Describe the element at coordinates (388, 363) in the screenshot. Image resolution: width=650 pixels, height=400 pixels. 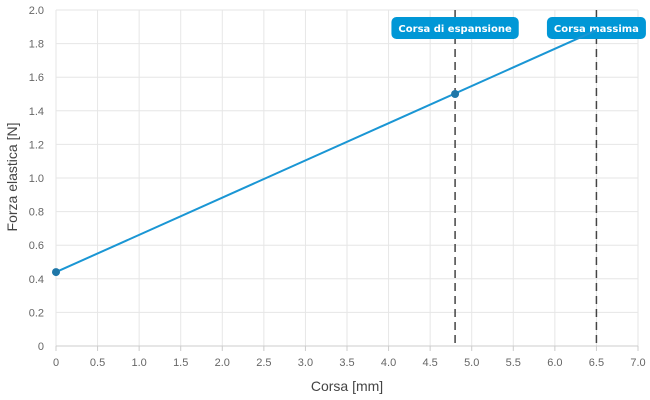
I see `x-tick-label: 4.0` at that location.